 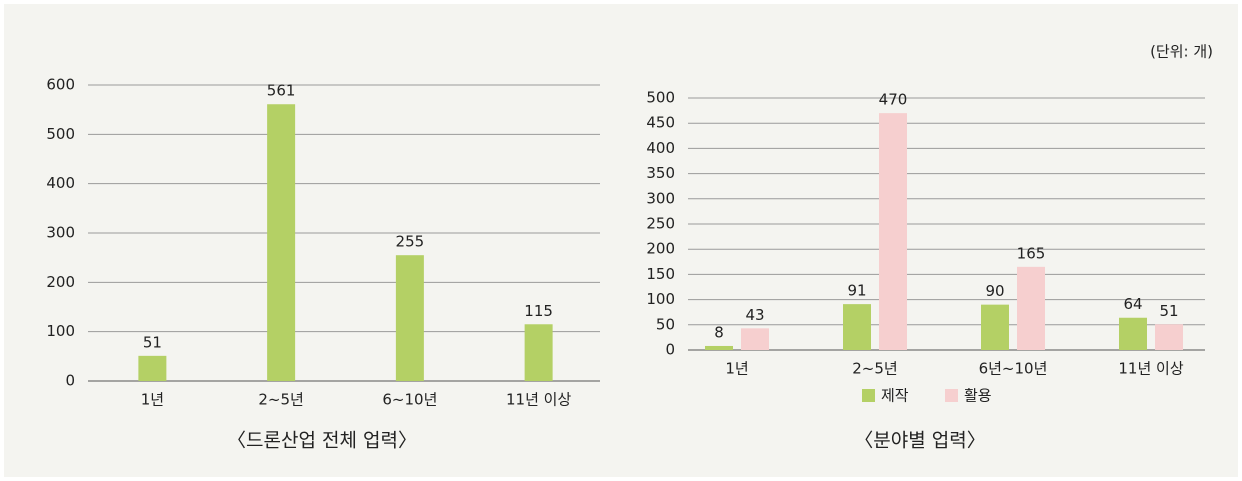 What do you see at coordinates (538, 311) in the screenshot?
I see `value-label: 115` at bounding box center [538, 311].